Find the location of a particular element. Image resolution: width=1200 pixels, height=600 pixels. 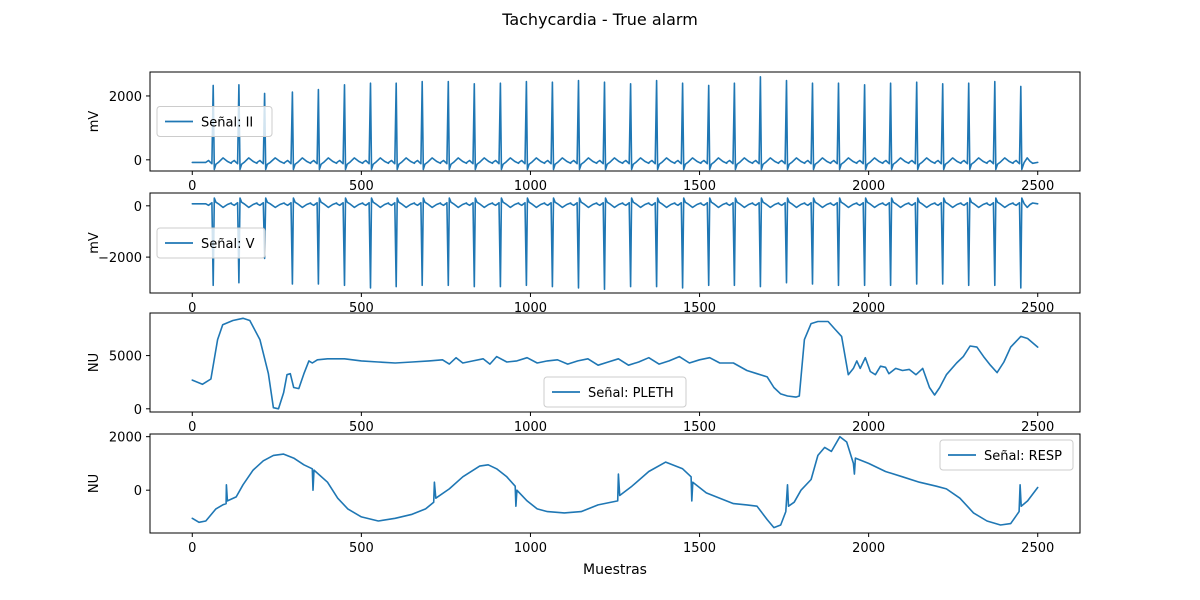

legend: Señal: V is located at coordinates (211, 243).